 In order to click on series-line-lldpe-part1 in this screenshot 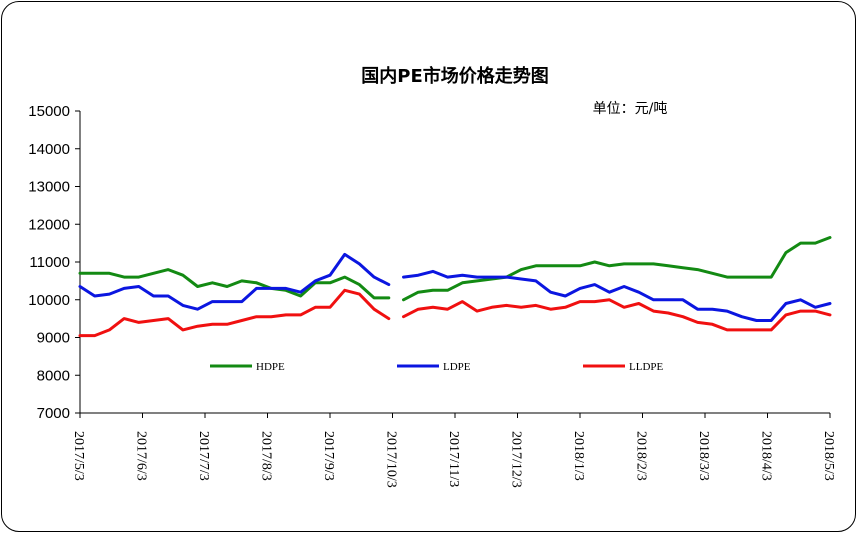, I will do `click(234, 313)`.